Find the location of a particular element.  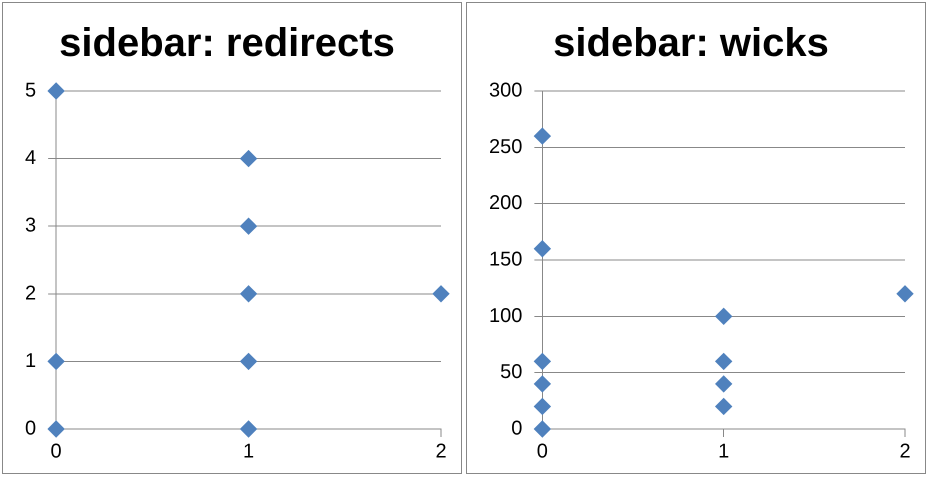

y-tick-label: 100 is located at coordinates (505, 315).